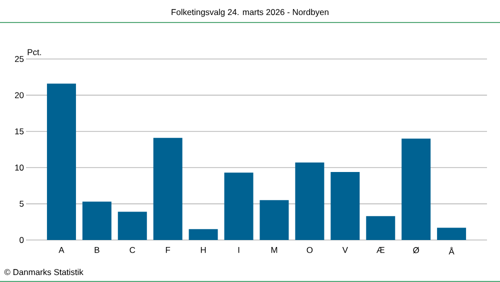 Image resolution: width=500 pixels, height=282 pixels. What do you see at coordinates (19, 131) in the screenshot?
I see `y-tick-label: 15` at bounding box center [19, 131].